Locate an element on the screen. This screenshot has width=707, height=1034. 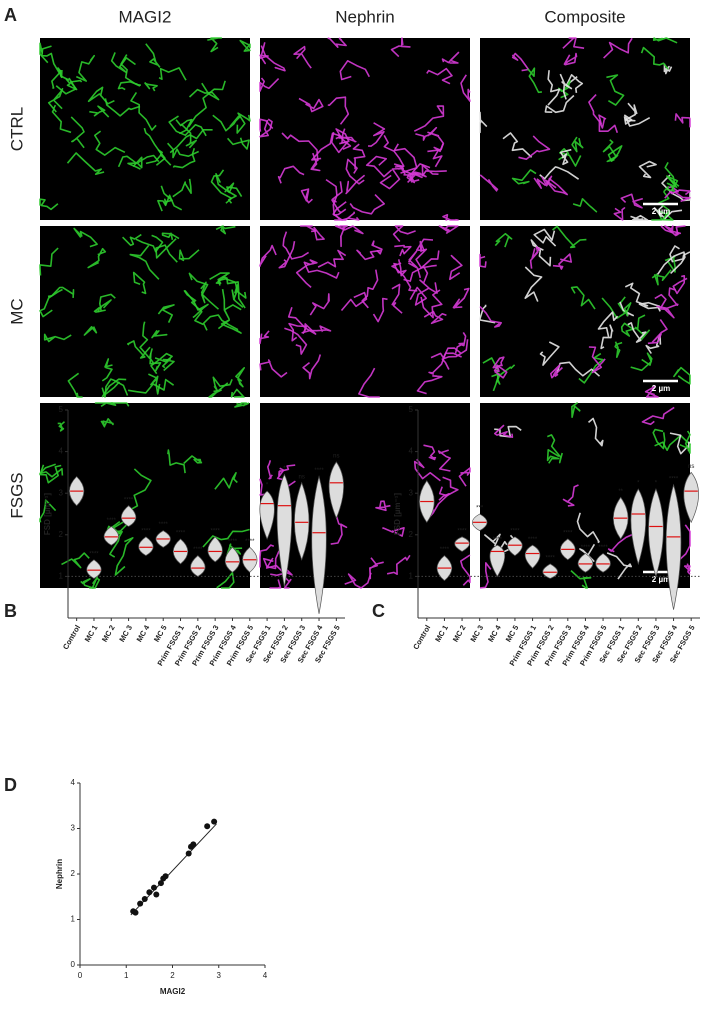
y-tick-label: 4 is located at coordinates (73, 782).